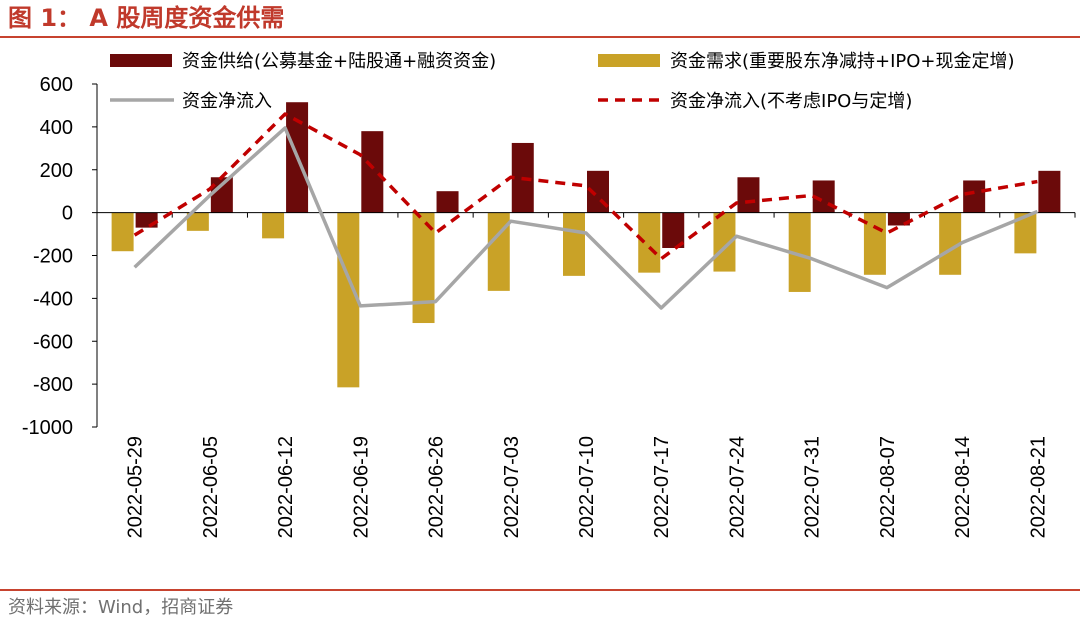  Describe the element at coordinates (286, 487) in the screenshot. I see `x-tick-label: 2022-06-12` at that location.